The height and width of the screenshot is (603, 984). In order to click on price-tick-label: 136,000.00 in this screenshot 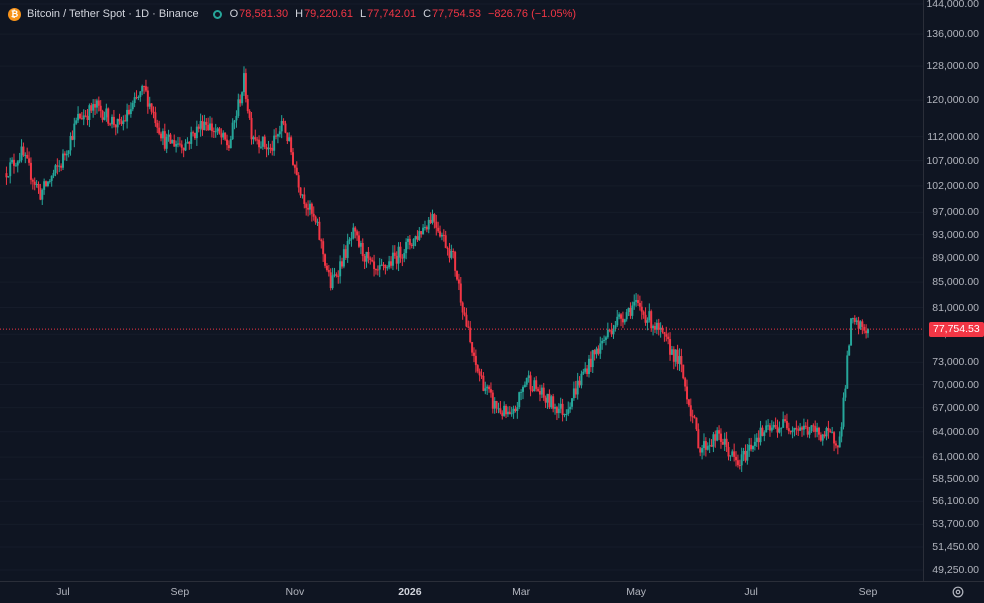, I will do `click(952, 34)`.